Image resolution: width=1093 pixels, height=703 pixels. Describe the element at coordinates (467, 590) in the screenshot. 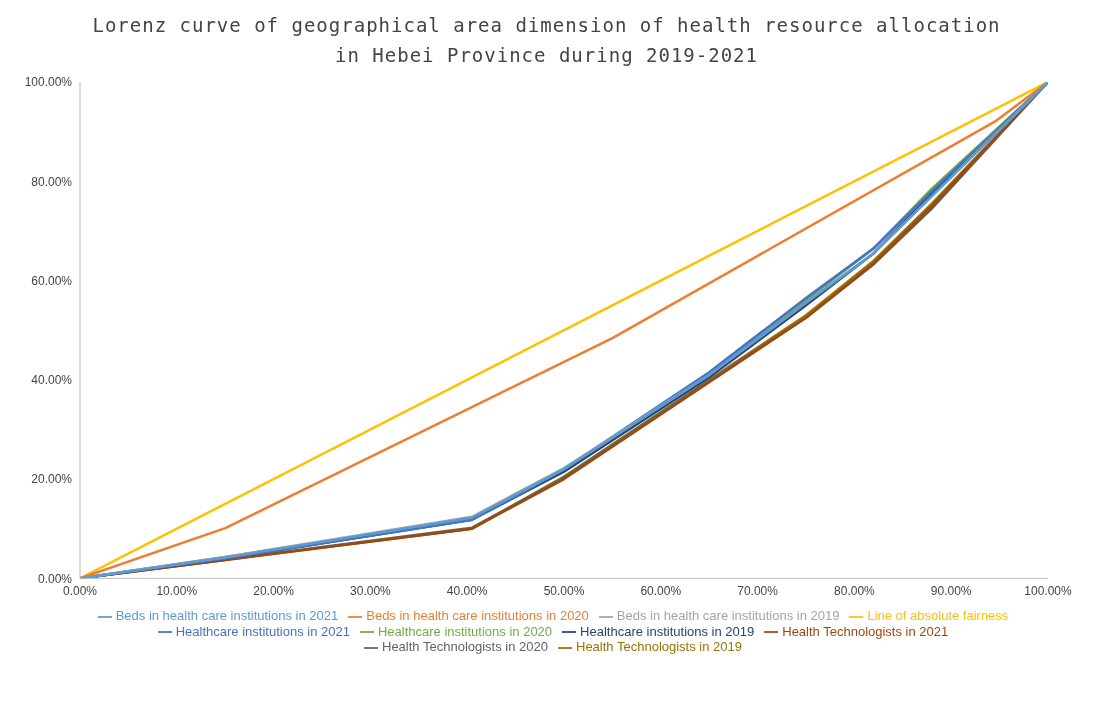

I see `x-tick-label: 40.00%` at that location.